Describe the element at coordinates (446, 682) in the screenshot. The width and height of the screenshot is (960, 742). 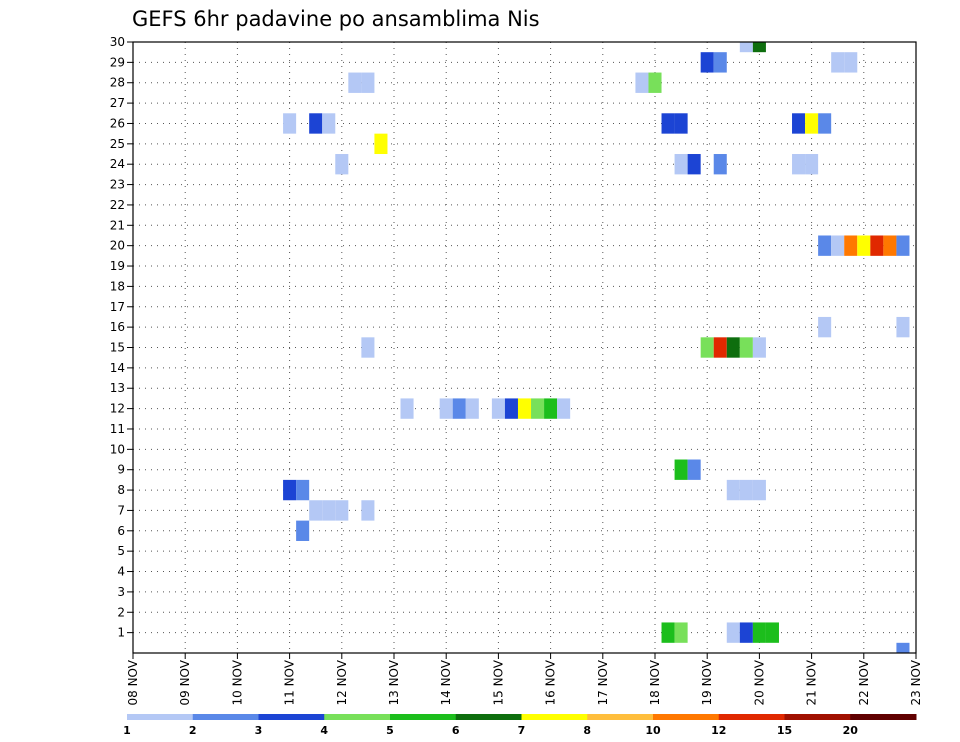
I see `x-tick-label: 14 NOV` at that location.